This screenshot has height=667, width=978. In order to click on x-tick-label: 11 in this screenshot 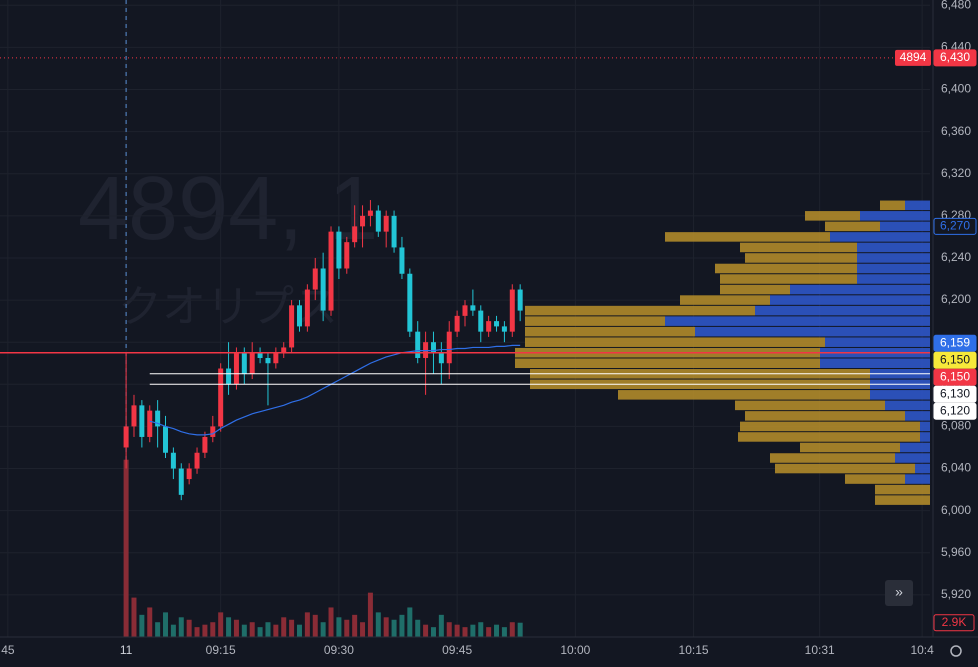, I will do `click(126, 650)`.